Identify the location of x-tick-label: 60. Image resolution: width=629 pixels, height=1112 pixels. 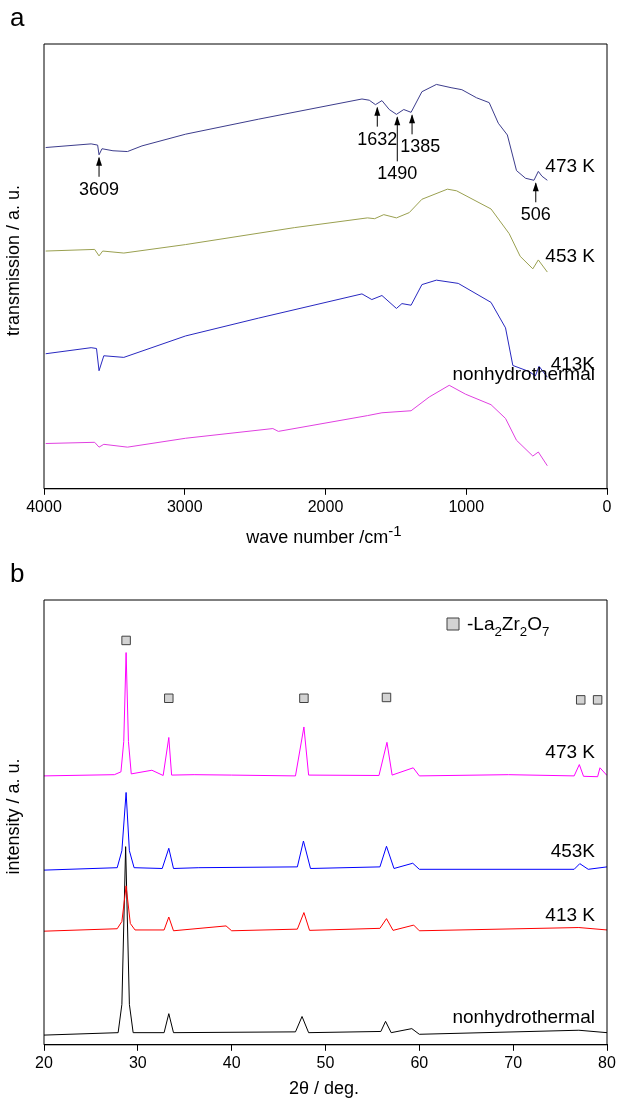
(419, 1062).